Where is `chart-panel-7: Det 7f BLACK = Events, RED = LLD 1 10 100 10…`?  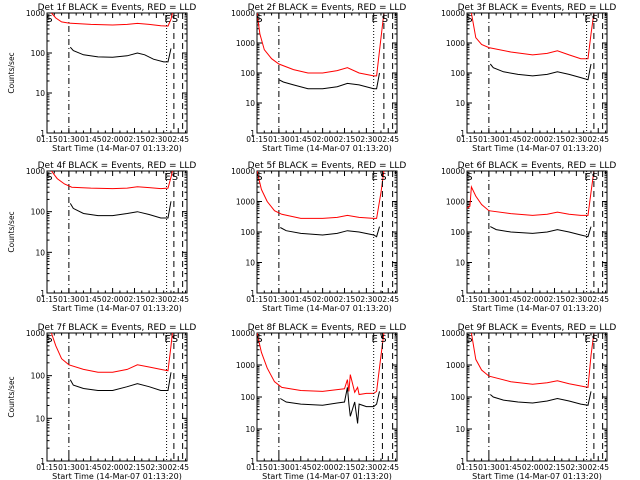 chart-panel-7: Det 7f BLACK = Events, RED = LLD 1 10 100 10… is located at coordinates (101, 401).